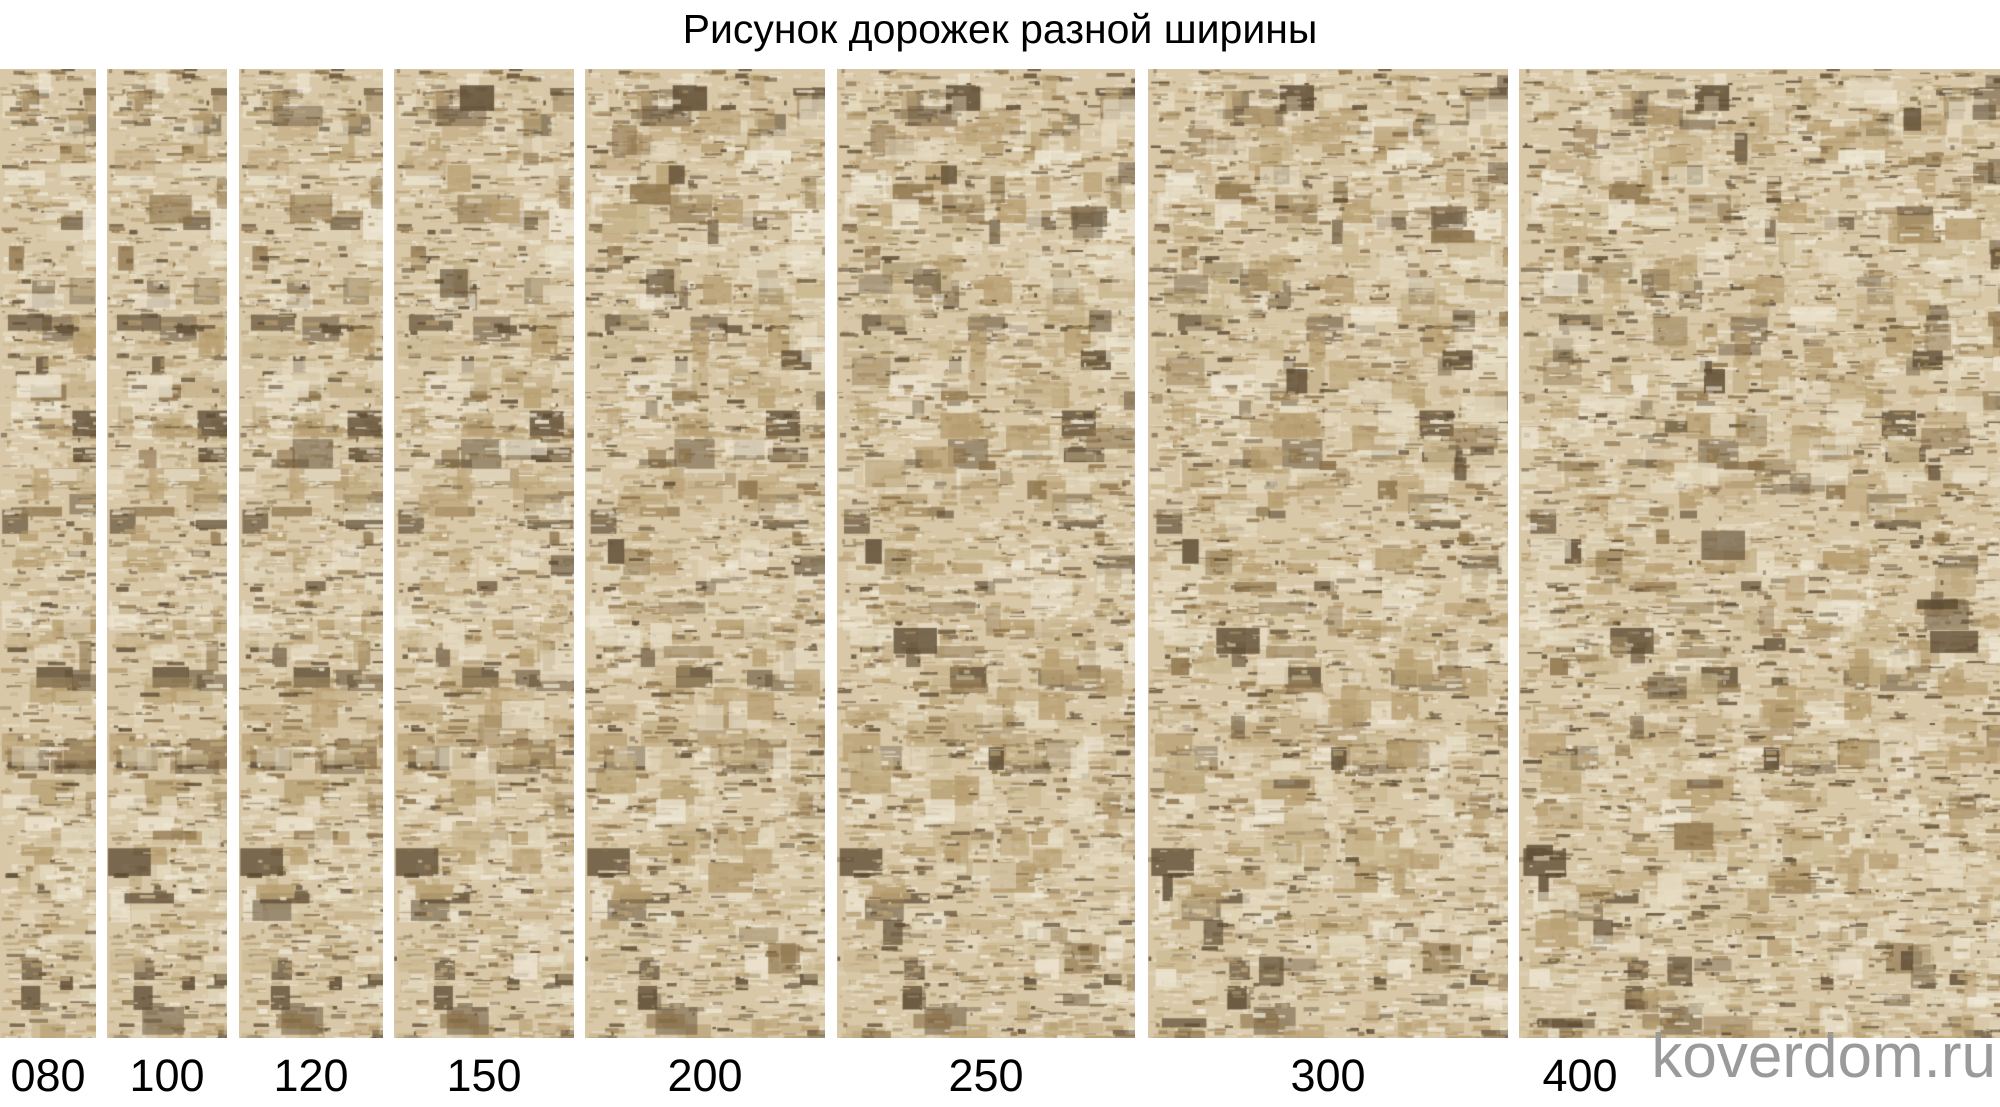 The height and width of the screenshot is (1107, 2000). What do you see at coordinates (1823, 1056) in the screenshot?
I see `watermark: koverdom.ru` at bounding box center [1823, 1056].